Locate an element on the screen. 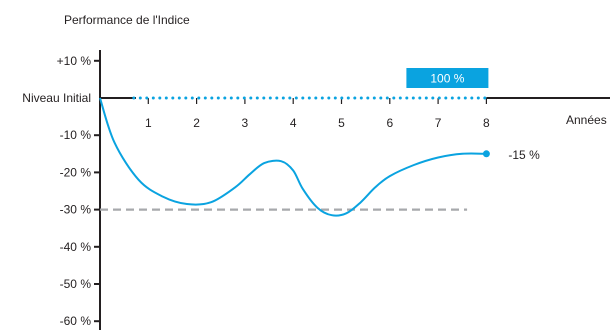 The image size is (613, 334). y-tick-label: +10 % is located at coordinates (74, 61).